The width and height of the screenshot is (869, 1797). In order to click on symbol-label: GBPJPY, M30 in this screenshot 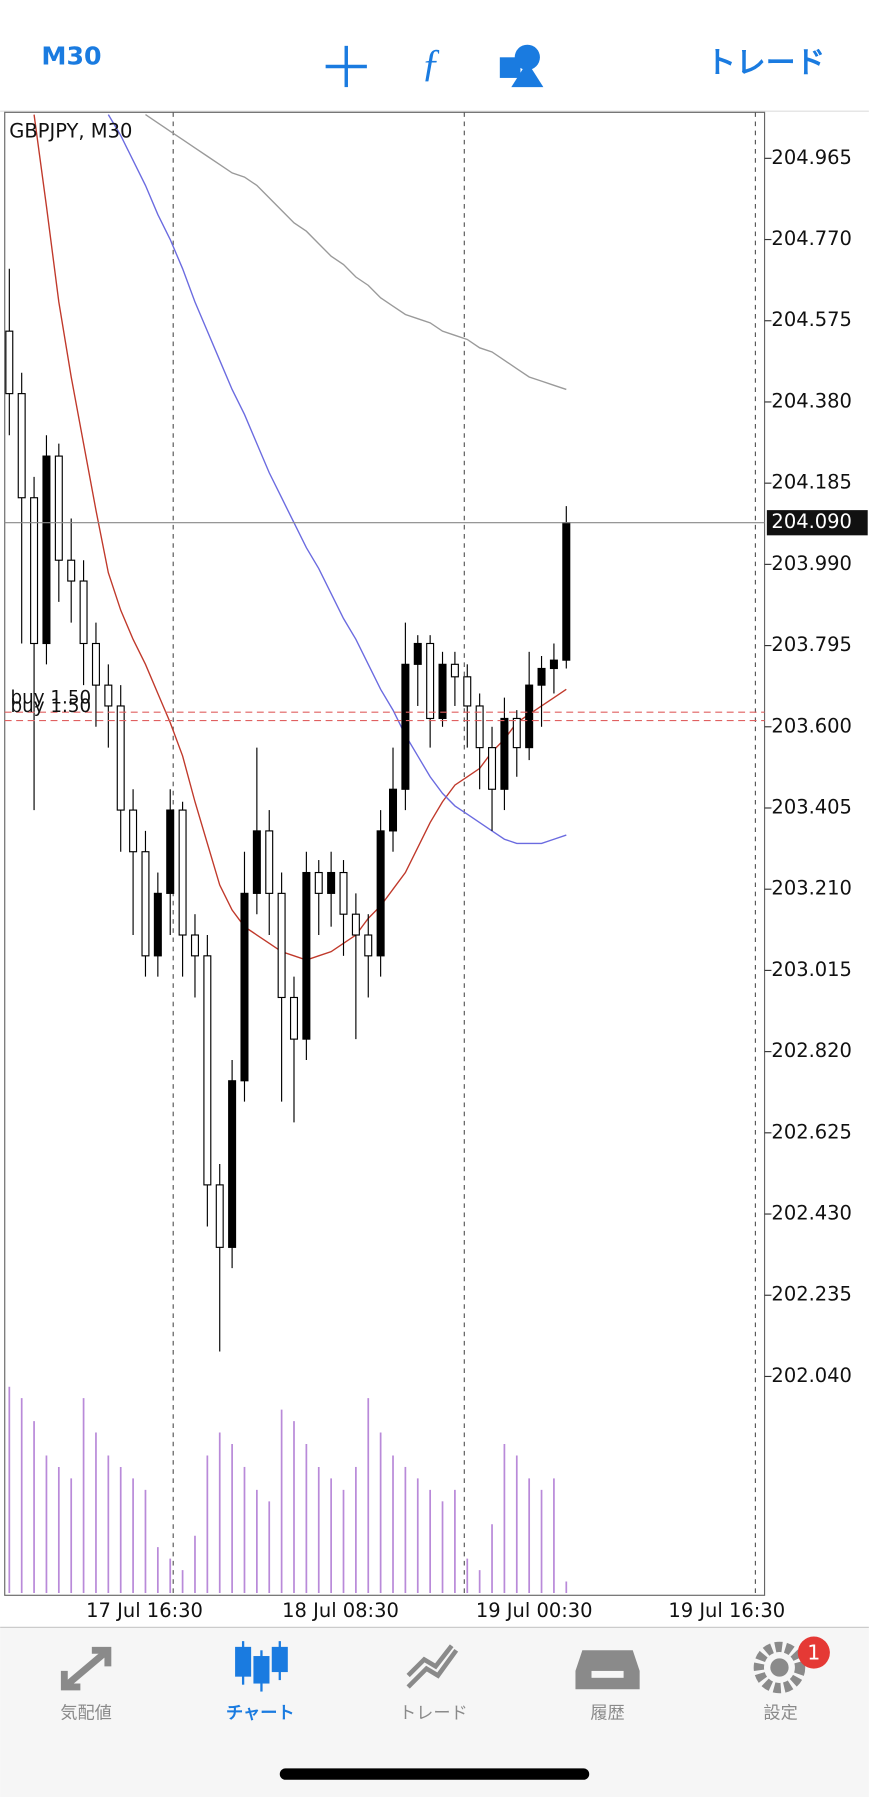, I will do `click(70, 130)`.